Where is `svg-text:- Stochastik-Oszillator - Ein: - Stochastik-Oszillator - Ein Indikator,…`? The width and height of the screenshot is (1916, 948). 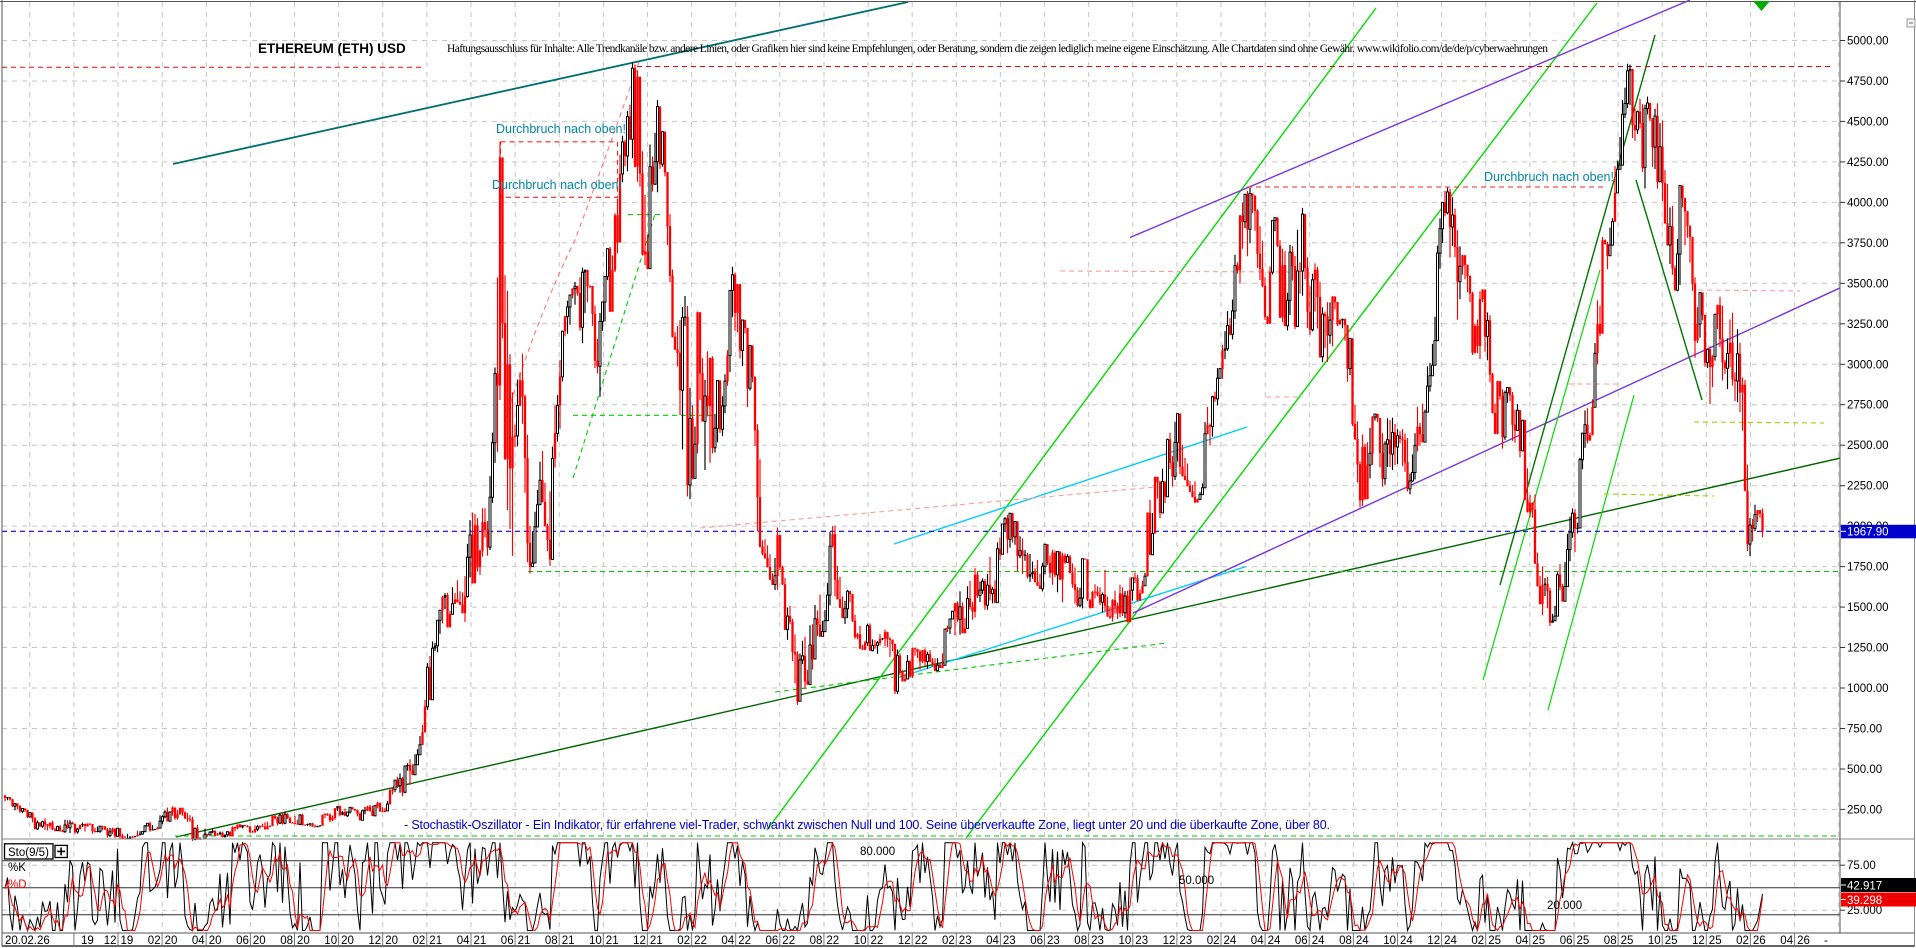 svg-text:- Stochastik-Oszillator - Ein: - Stochastik-Oszillator - Ein Indikator,… is located at coordinates (867, 825).